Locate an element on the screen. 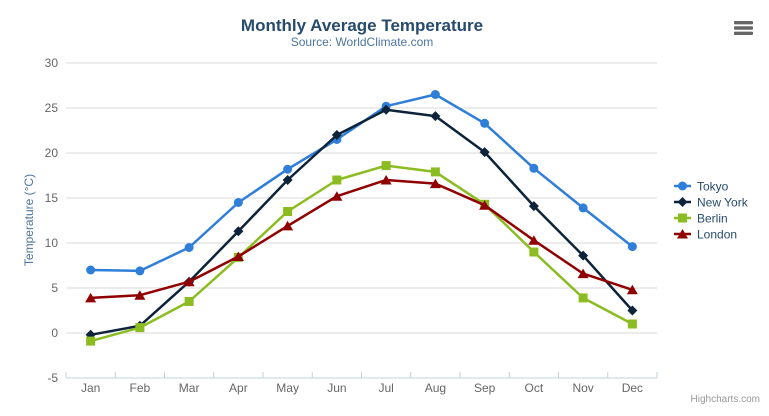  legend-label: Tokyo is located at coordinates (713, 187).